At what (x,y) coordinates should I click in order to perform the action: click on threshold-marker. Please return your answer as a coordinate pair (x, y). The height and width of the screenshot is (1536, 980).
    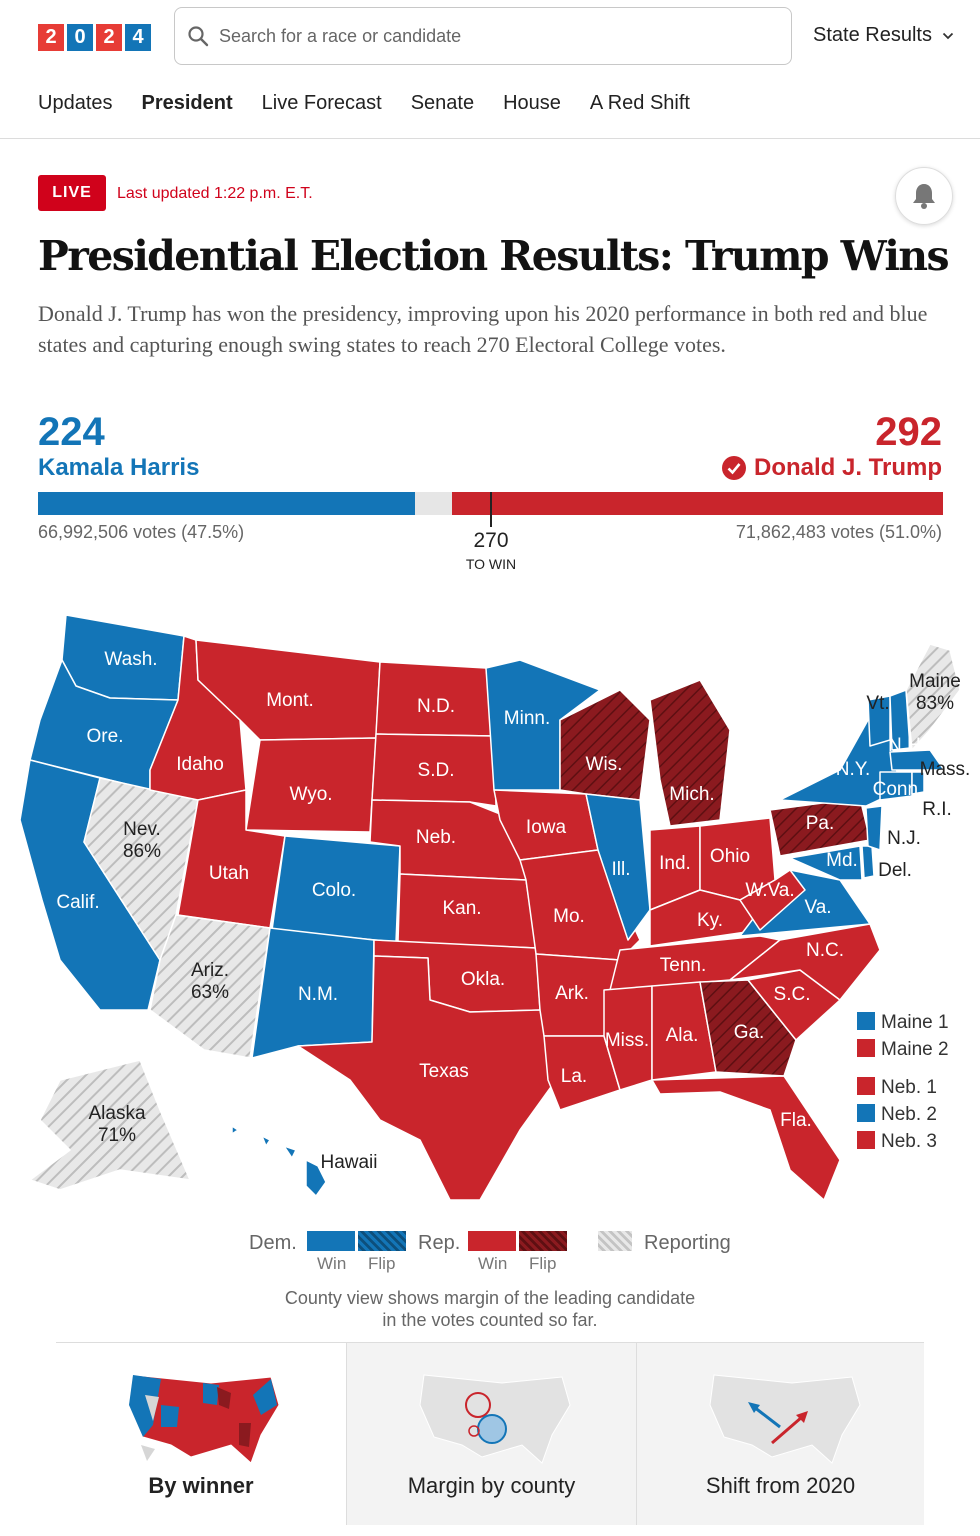
    Looking at the image, I should click on (491, 509).